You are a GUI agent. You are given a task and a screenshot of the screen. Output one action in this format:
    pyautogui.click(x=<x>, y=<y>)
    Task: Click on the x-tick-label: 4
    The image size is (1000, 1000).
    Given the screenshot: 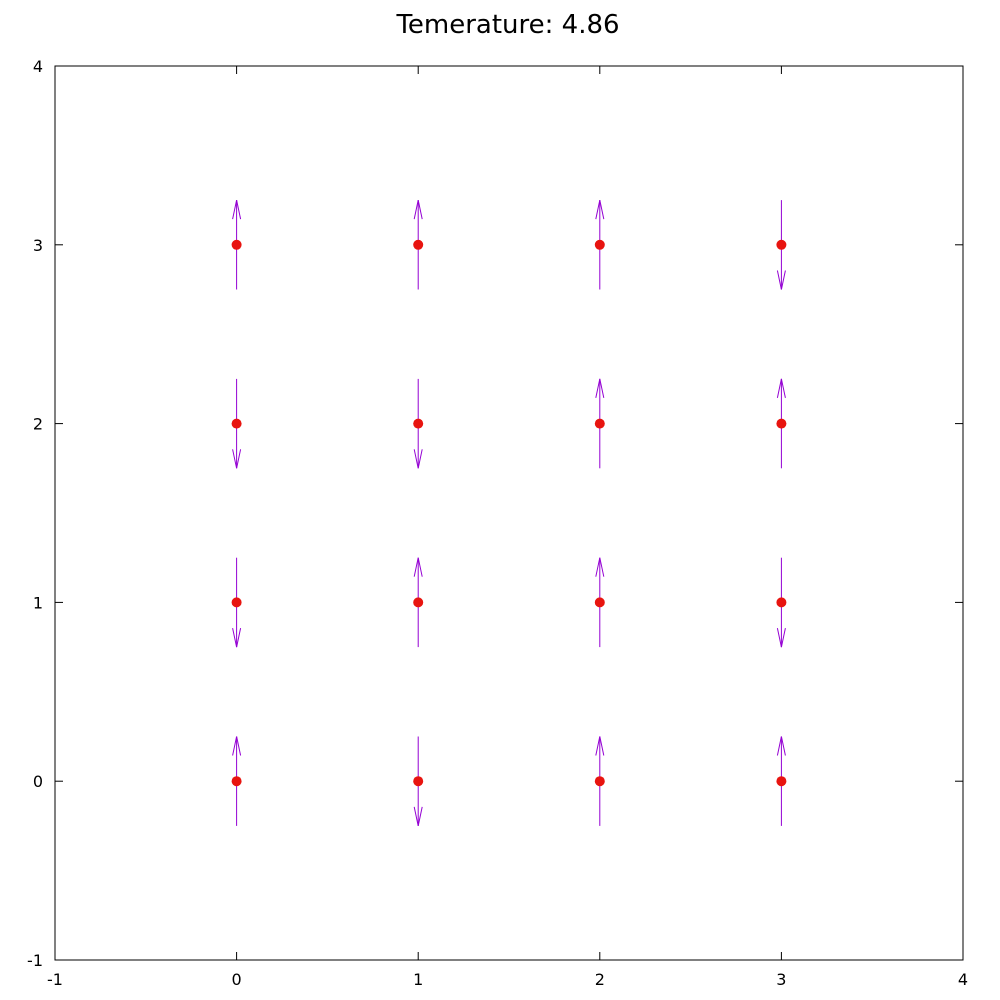 What is the action you would take?
    pyautogui.click(x=963, y=979)
    